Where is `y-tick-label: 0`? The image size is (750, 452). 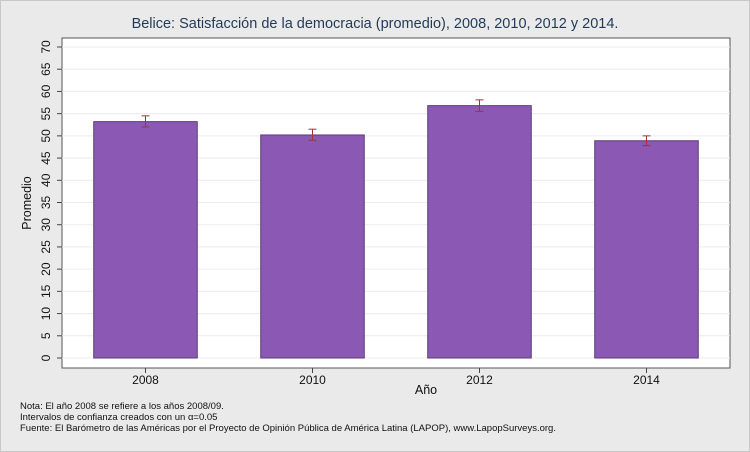 y-tick-label: 0 is located at coordinates (46, 357).